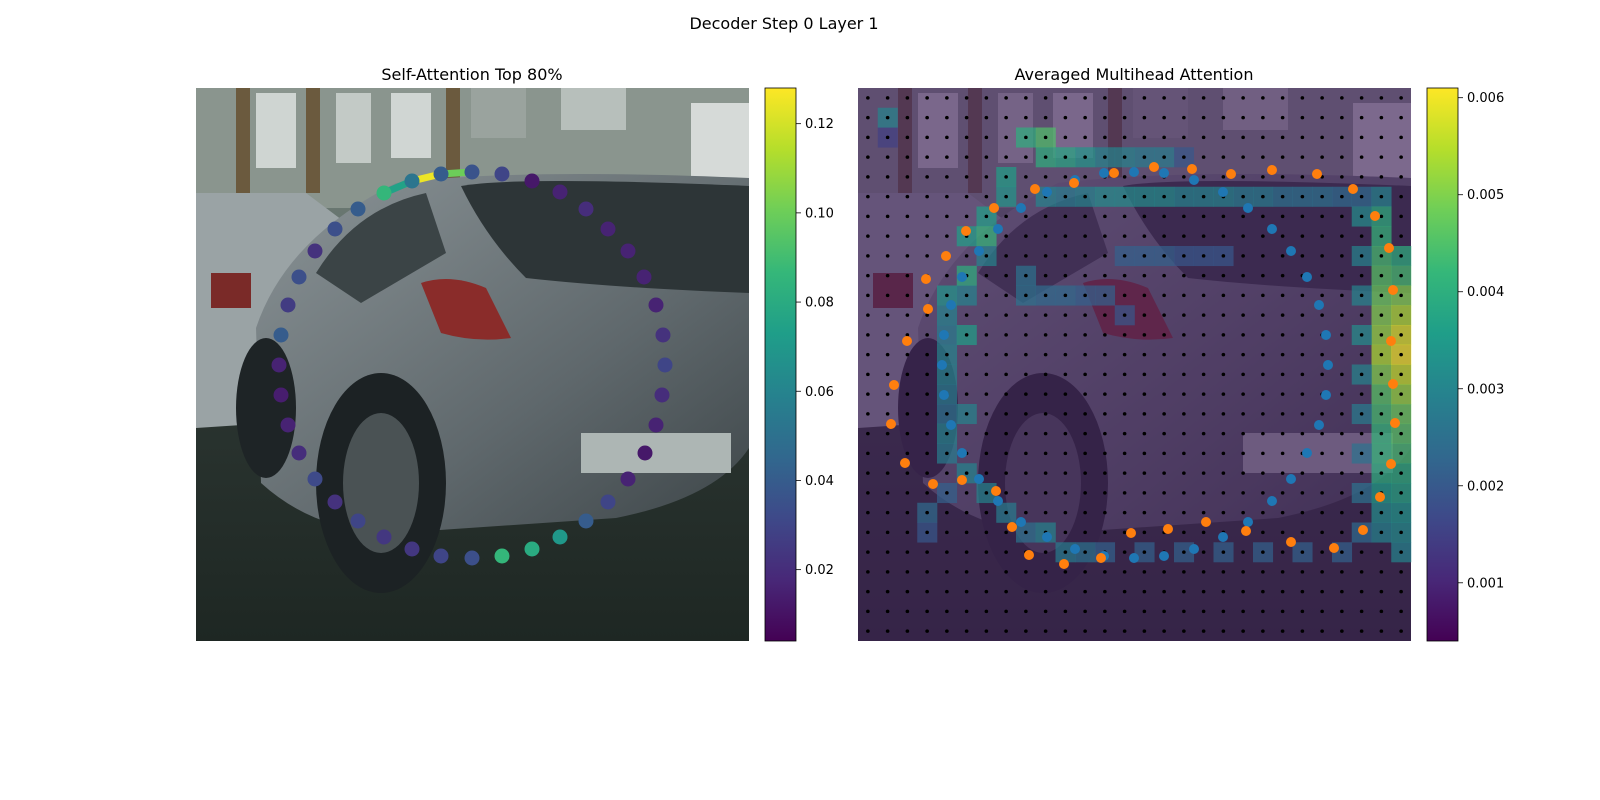 The height and width of the screenshot is (800, 1600). I want to click on self-attention-points, so click(472, 365).